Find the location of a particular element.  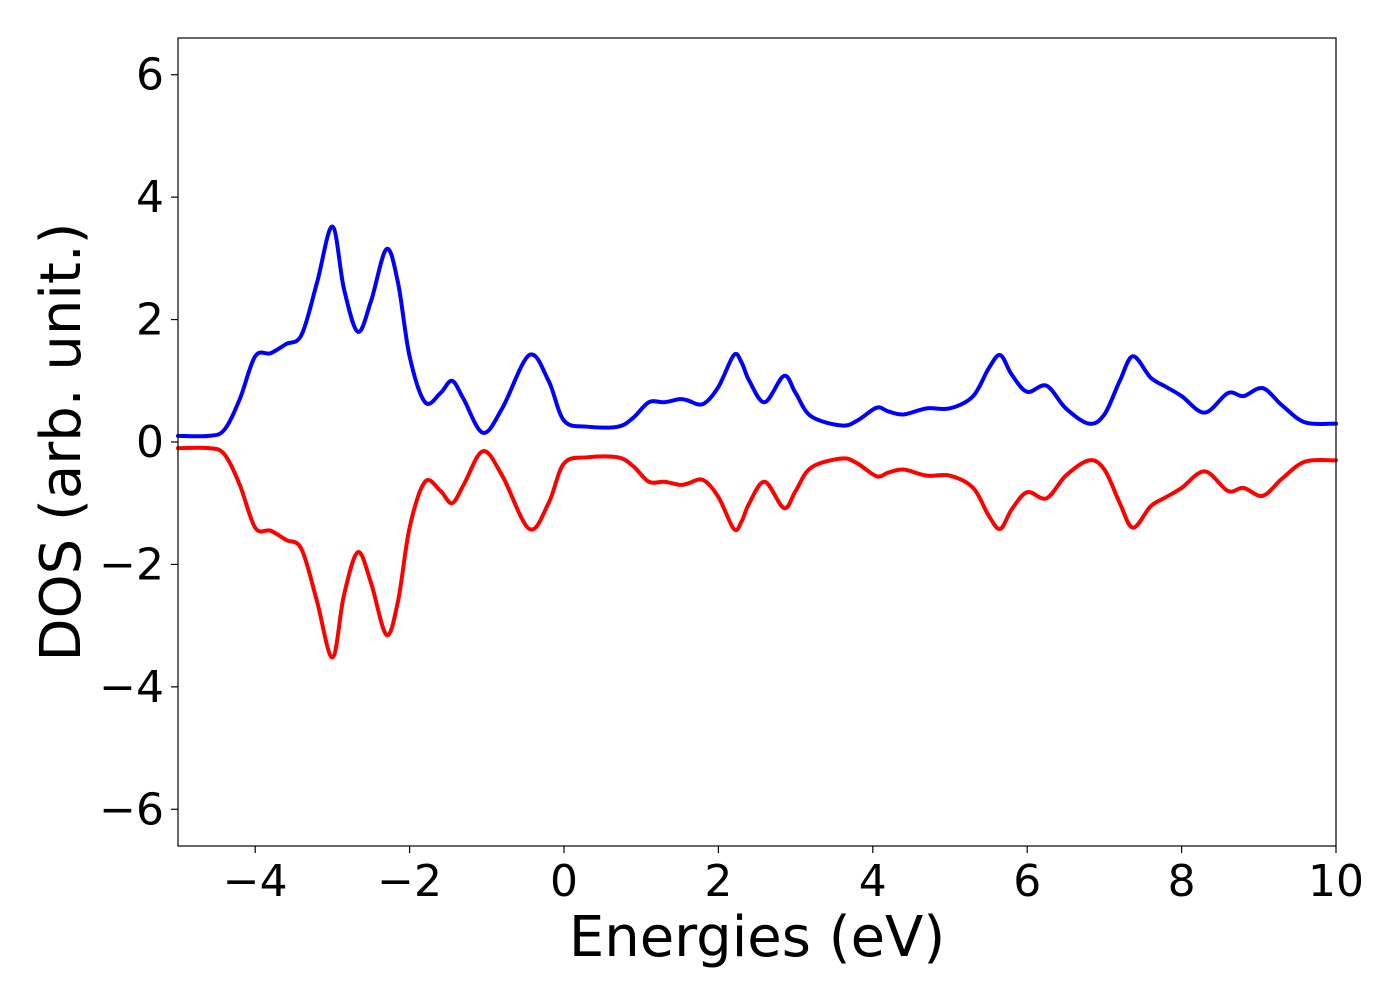

y-axis-title: DOS (arb. unit.) is located at coordinates (61, 441).